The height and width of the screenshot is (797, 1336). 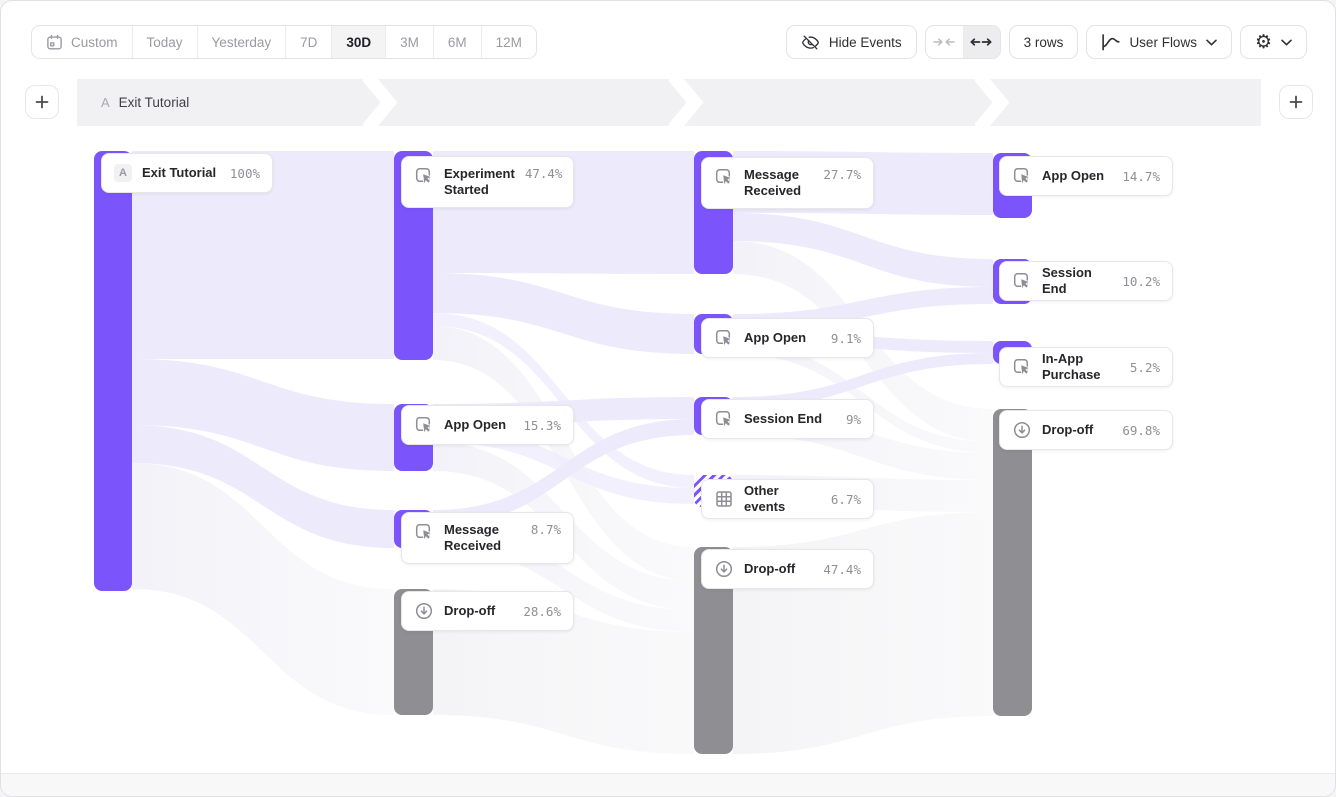 I want to click on date-range-6m: 6M, so click(x=456, y=42).